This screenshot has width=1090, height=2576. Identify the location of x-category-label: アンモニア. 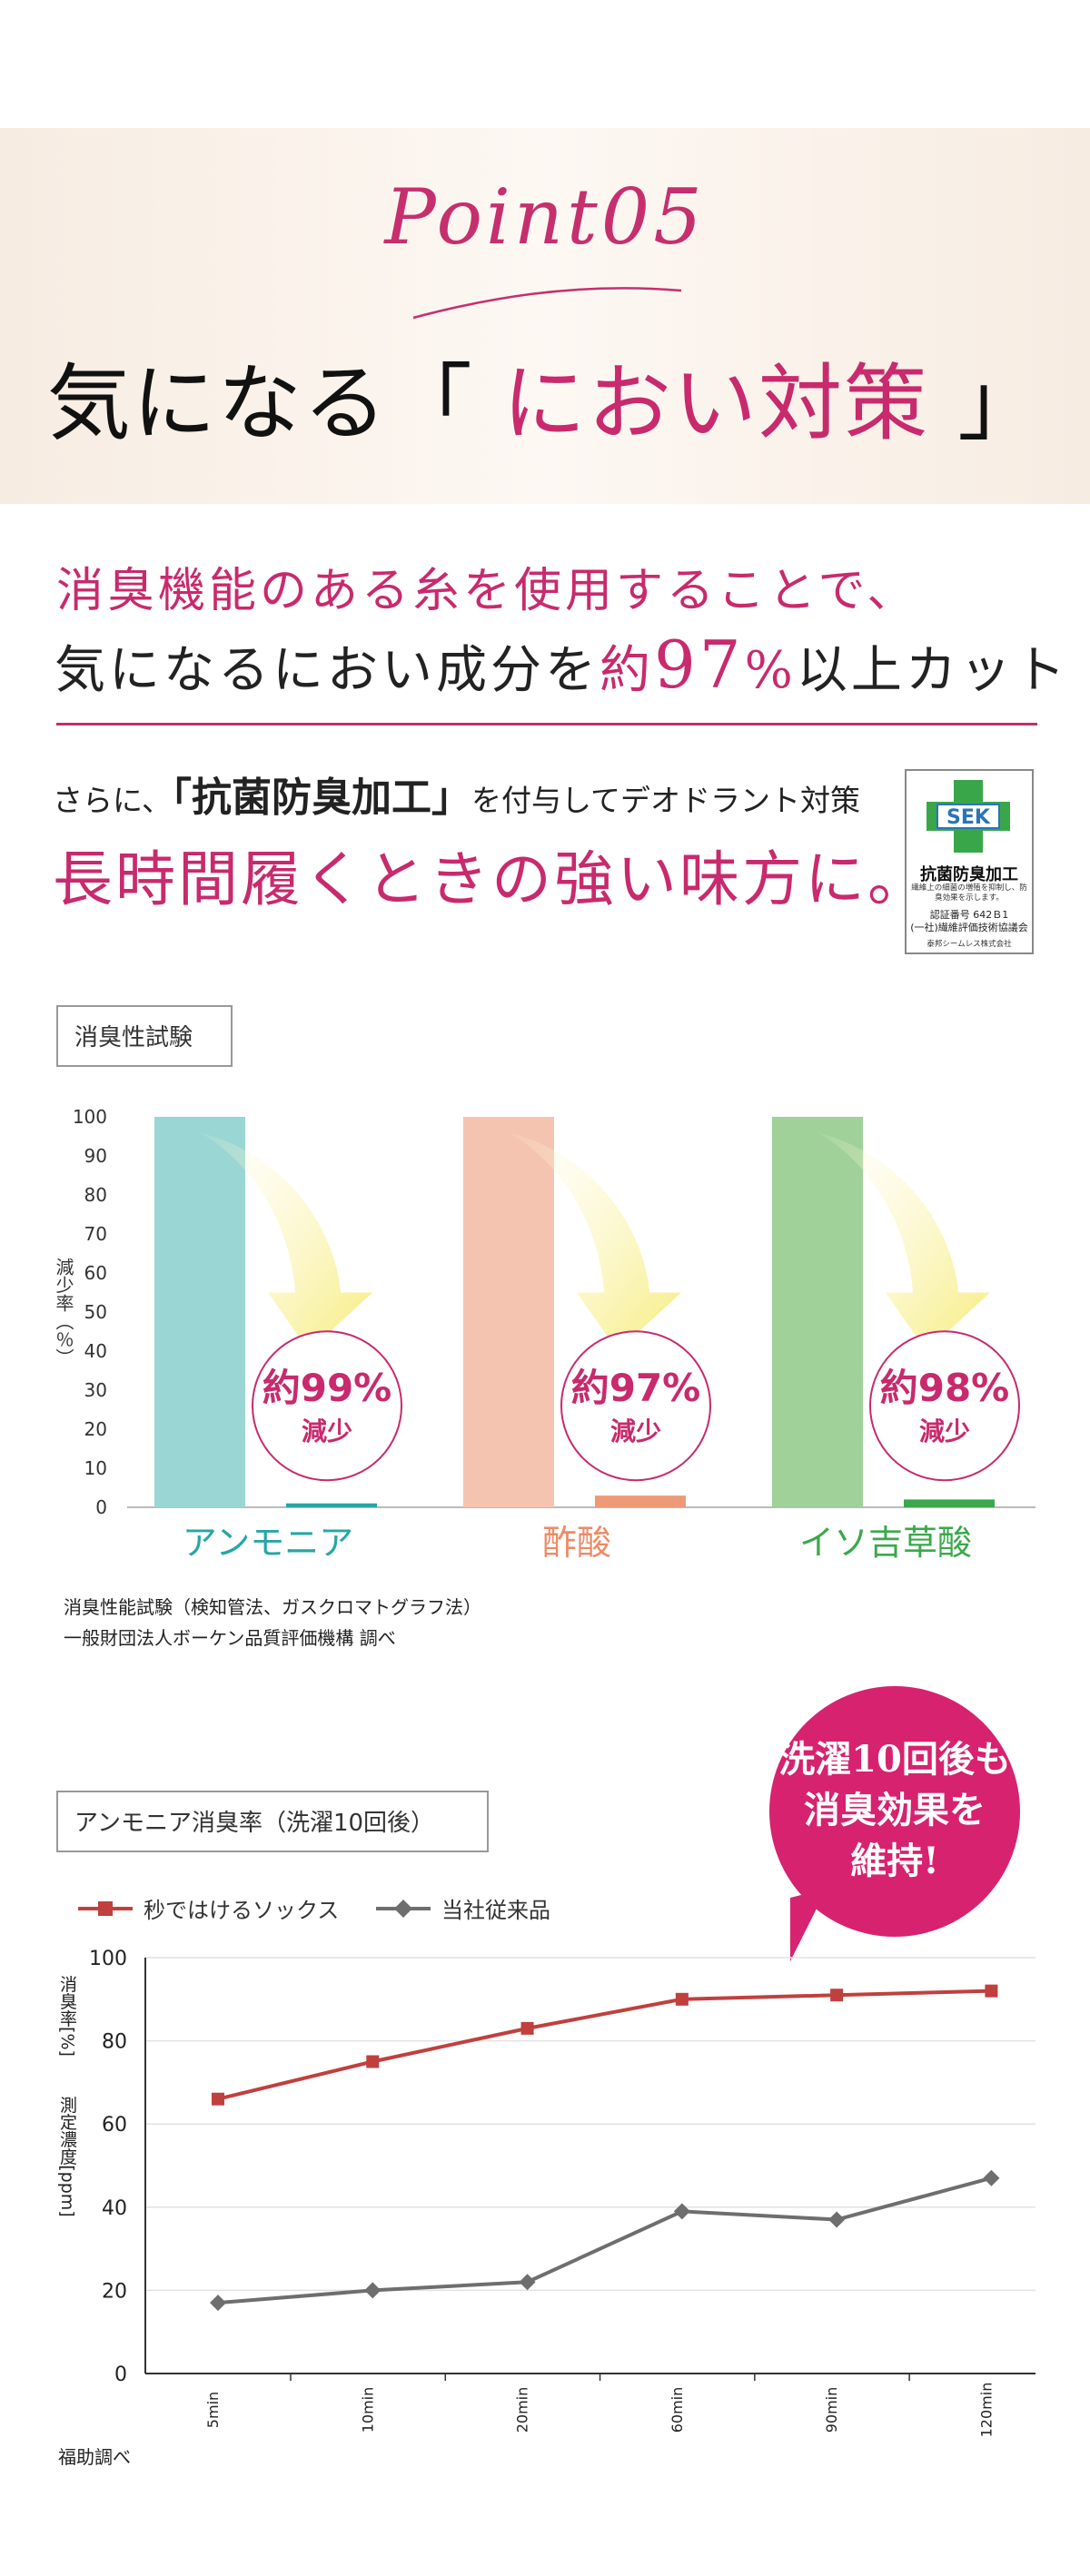
(268, 1543).